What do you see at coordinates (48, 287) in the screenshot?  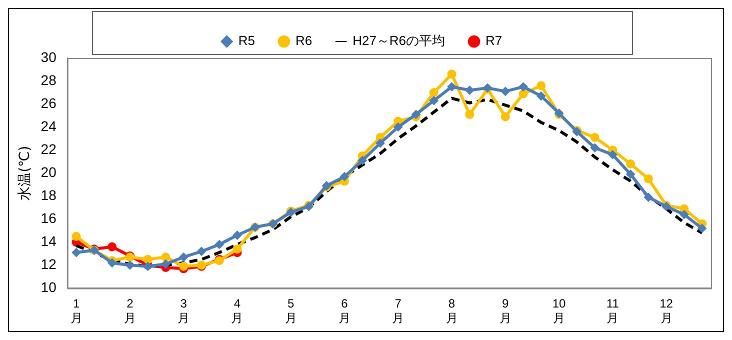 I see `y-tick-label: 10` at bounding box center [48, 287].